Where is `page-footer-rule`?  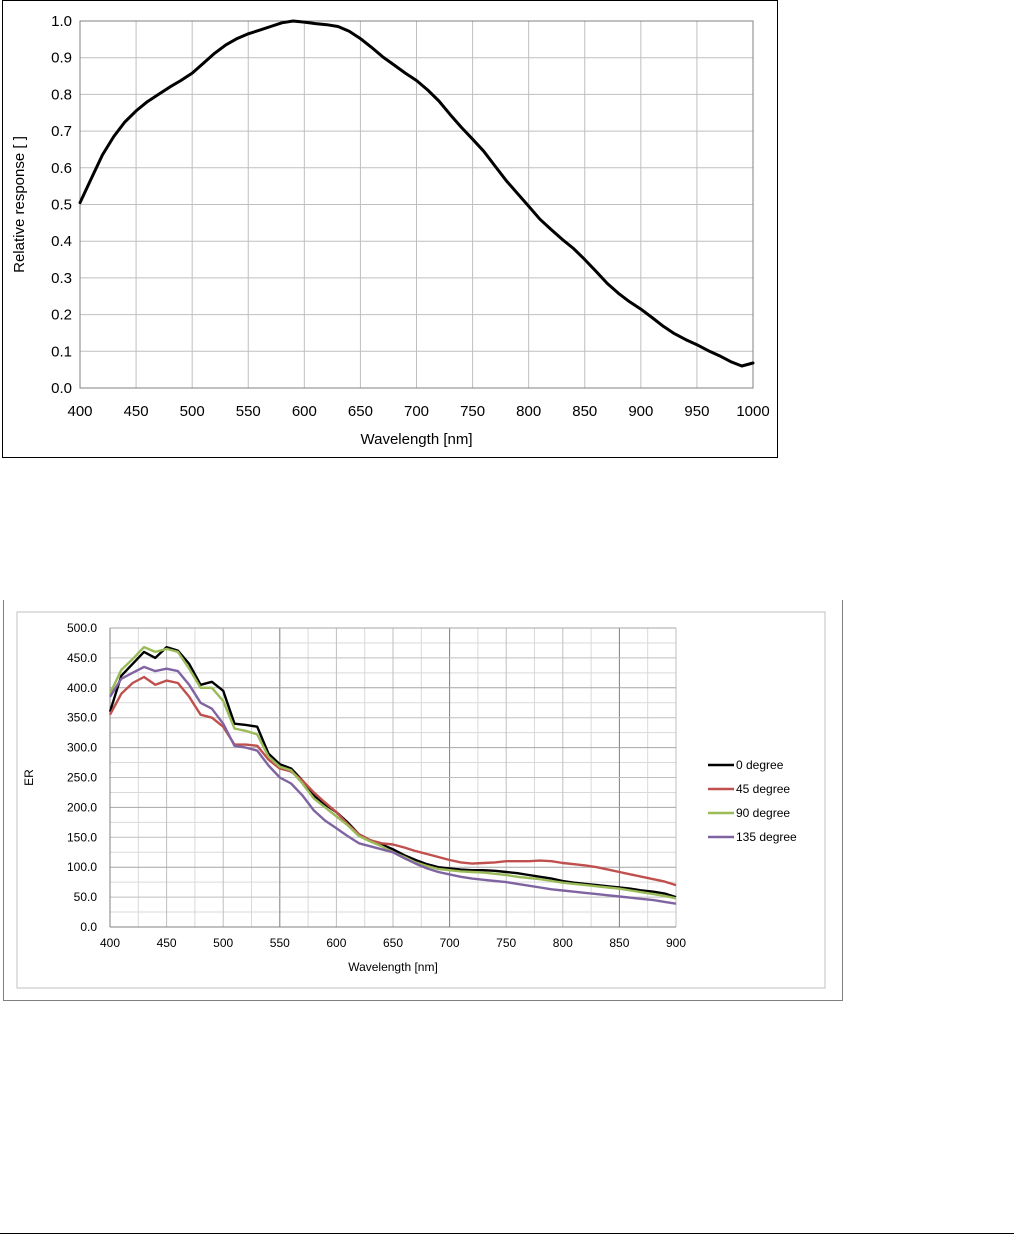
page-footer-rule is located at coordinates (507, 1233).